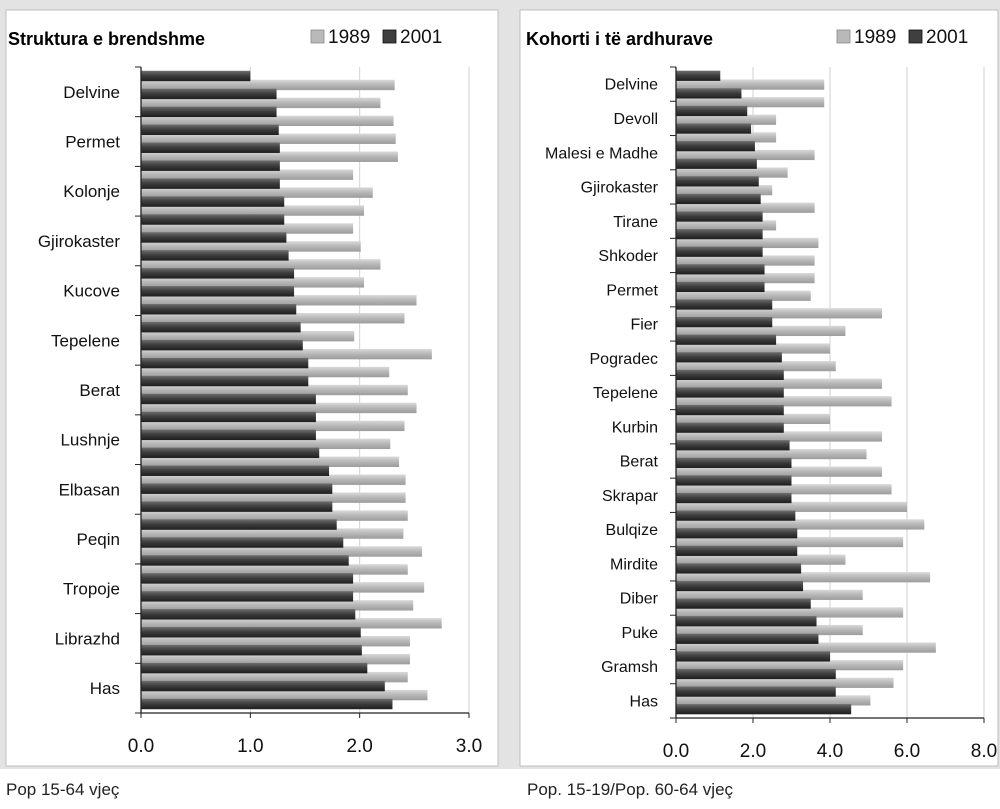 The image size is (1000, 809). I want to click on left-chart-category-label: Tepelene, so click(85, 340).